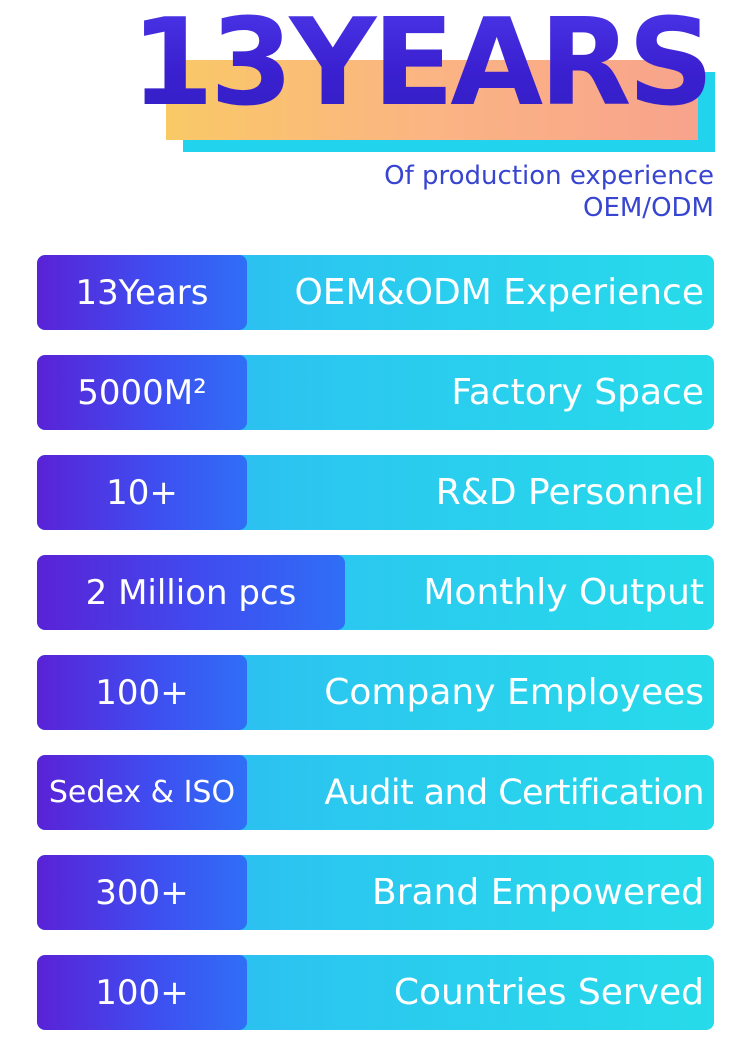  What do you see at coordinates (514, 792) in the screenshot?
I see `stat-label: Audit and Certification` at bounding box center [514, 792].